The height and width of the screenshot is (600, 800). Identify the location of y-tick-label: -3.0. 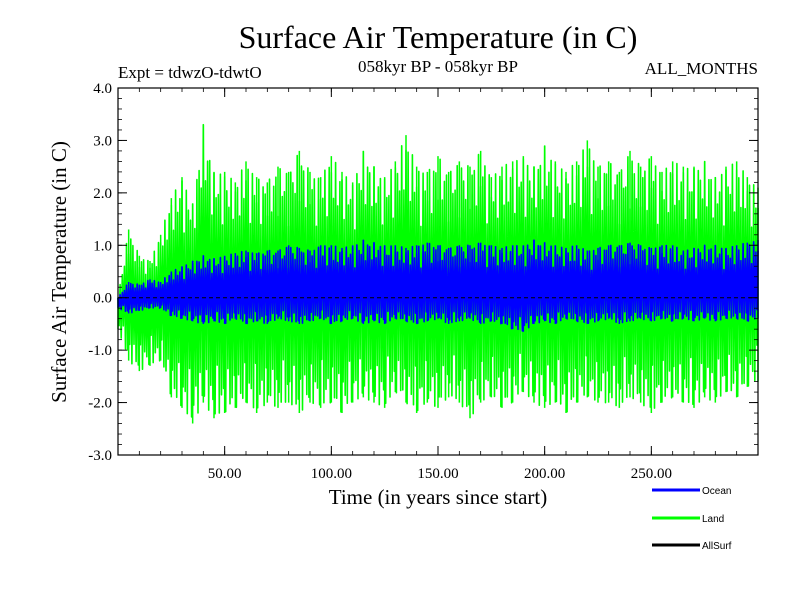
(100, 456).